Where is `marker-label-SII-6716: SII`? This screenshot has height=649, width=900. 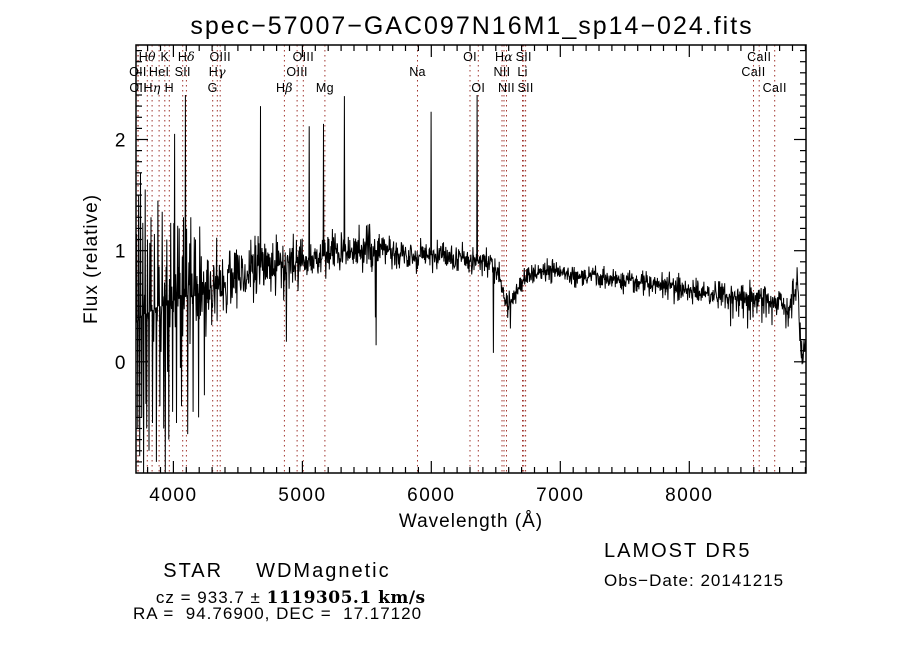 marker-label-SII-6716: SII is located at coordinates (524, 57).